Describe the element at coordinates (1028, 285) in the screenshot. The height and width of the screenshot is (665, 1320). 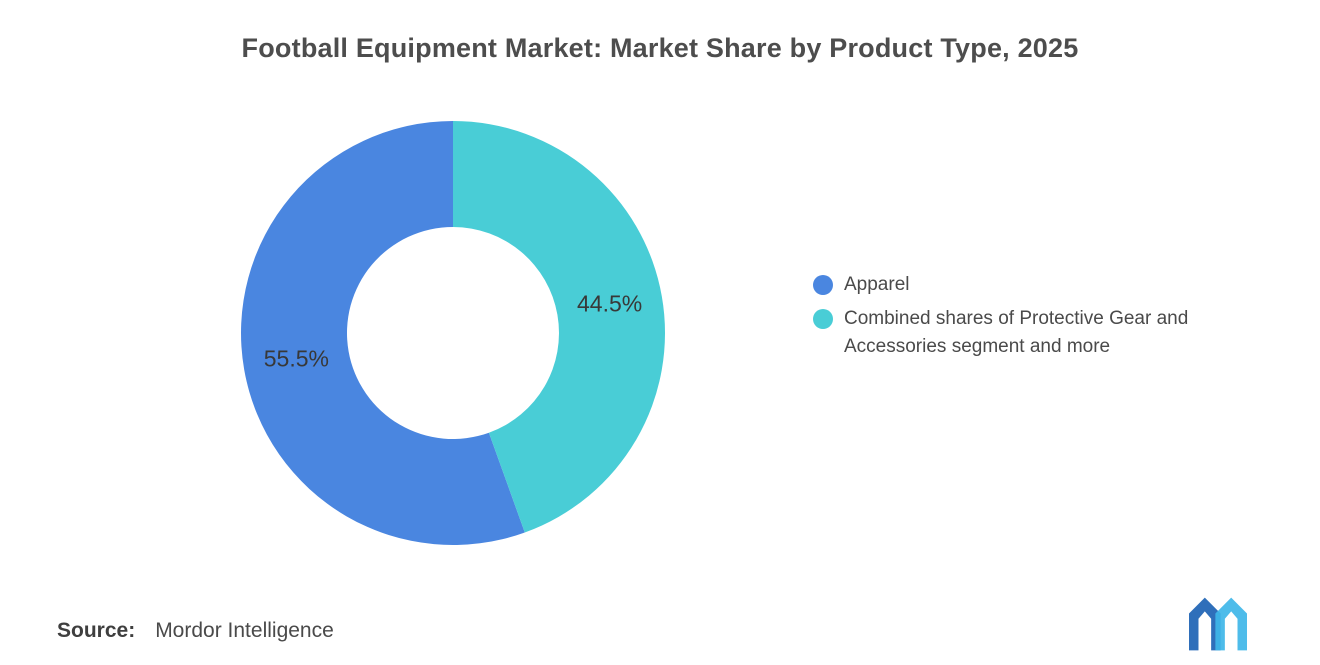
I see `legend-item-apparel: Apparel` at that location.